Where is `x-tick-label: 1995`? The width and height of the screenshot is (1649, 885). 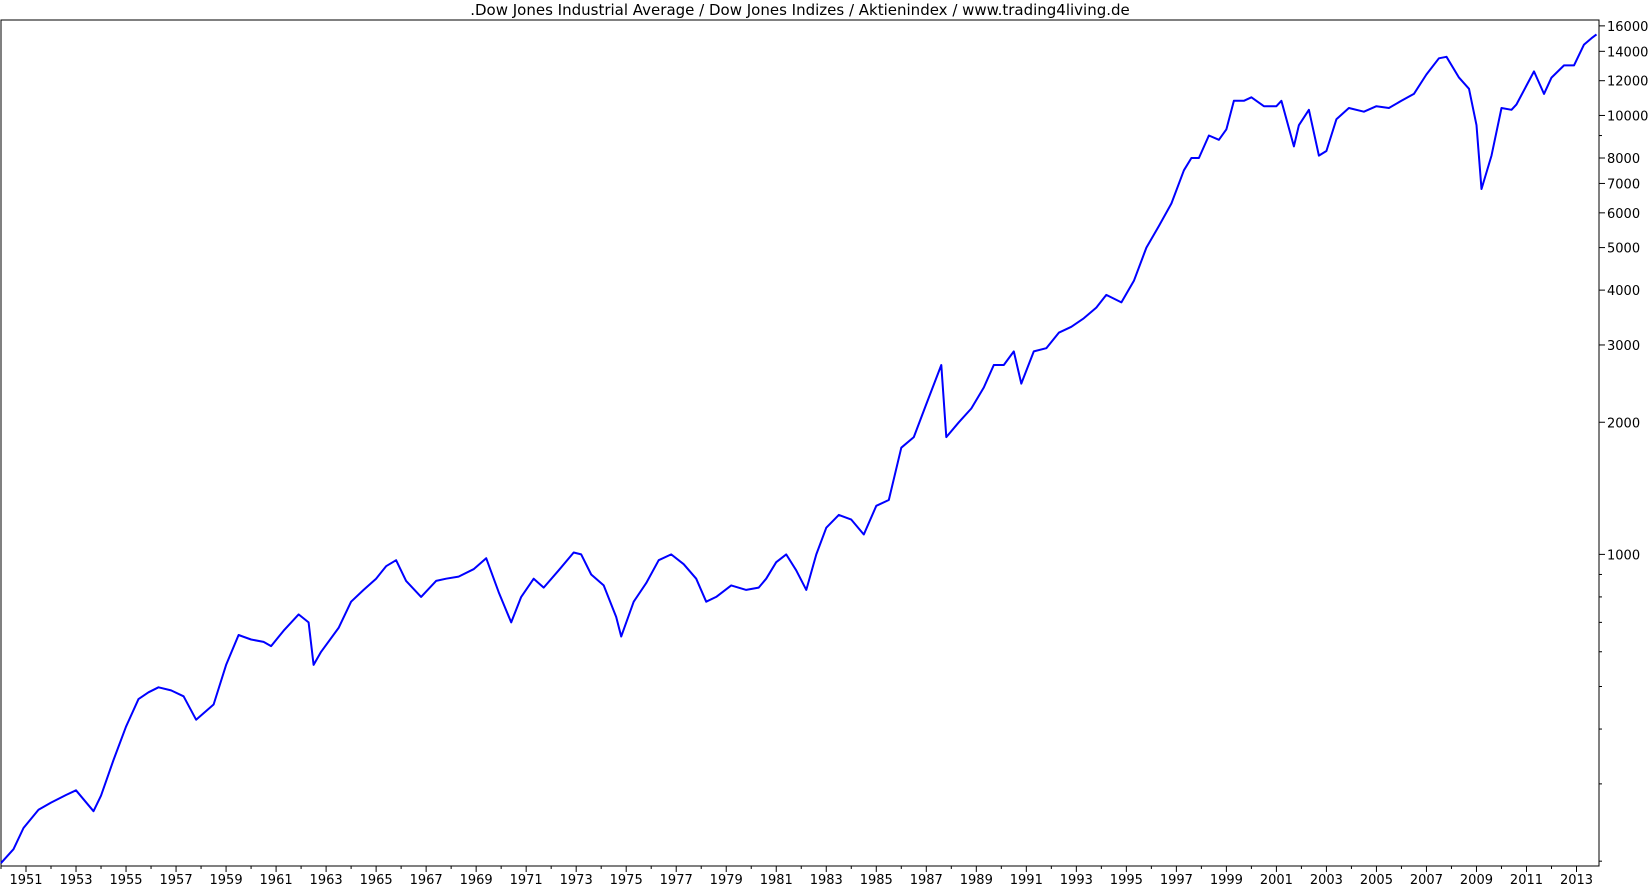 x-tick-label: 1995 is located at coordinates (1126, 879).